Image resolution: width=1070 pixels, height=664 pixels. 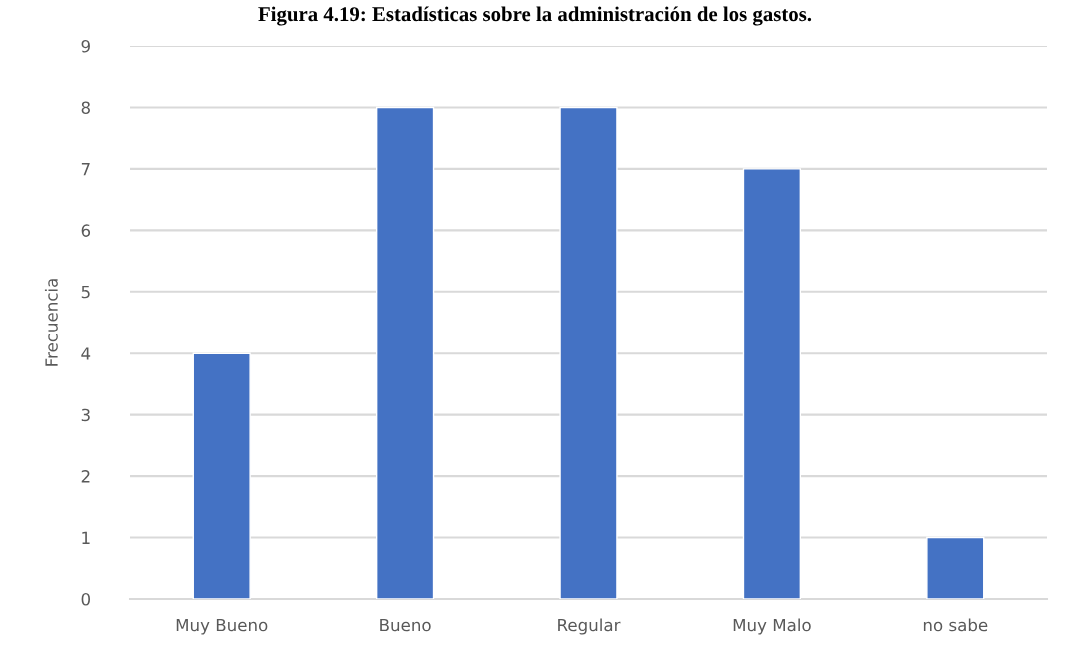 What do you see at coordinates (955, 625) in the screenshot?
I see `x-tick-label: no sabe` at bounding box center [955, 625].